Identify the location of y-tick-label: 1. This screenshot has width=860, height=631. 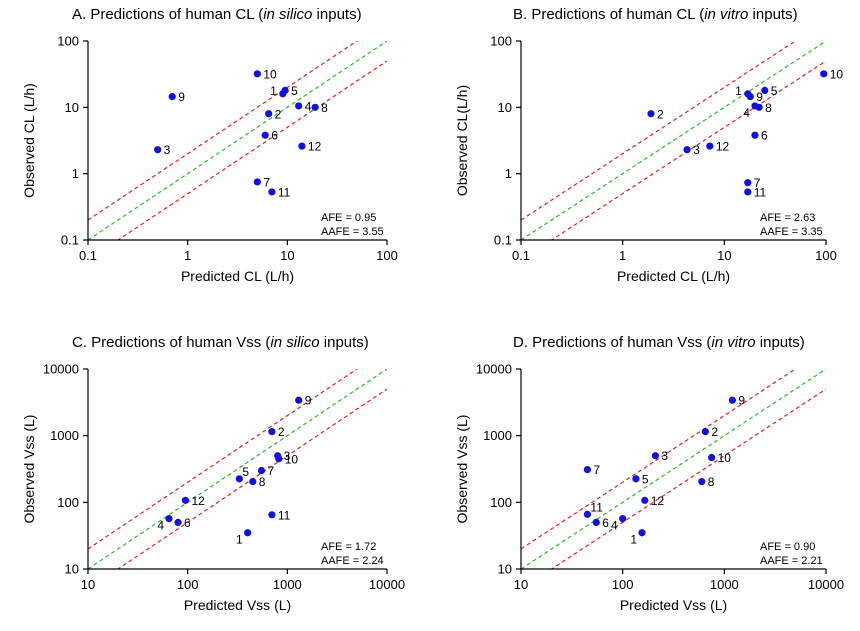
(75, 173).